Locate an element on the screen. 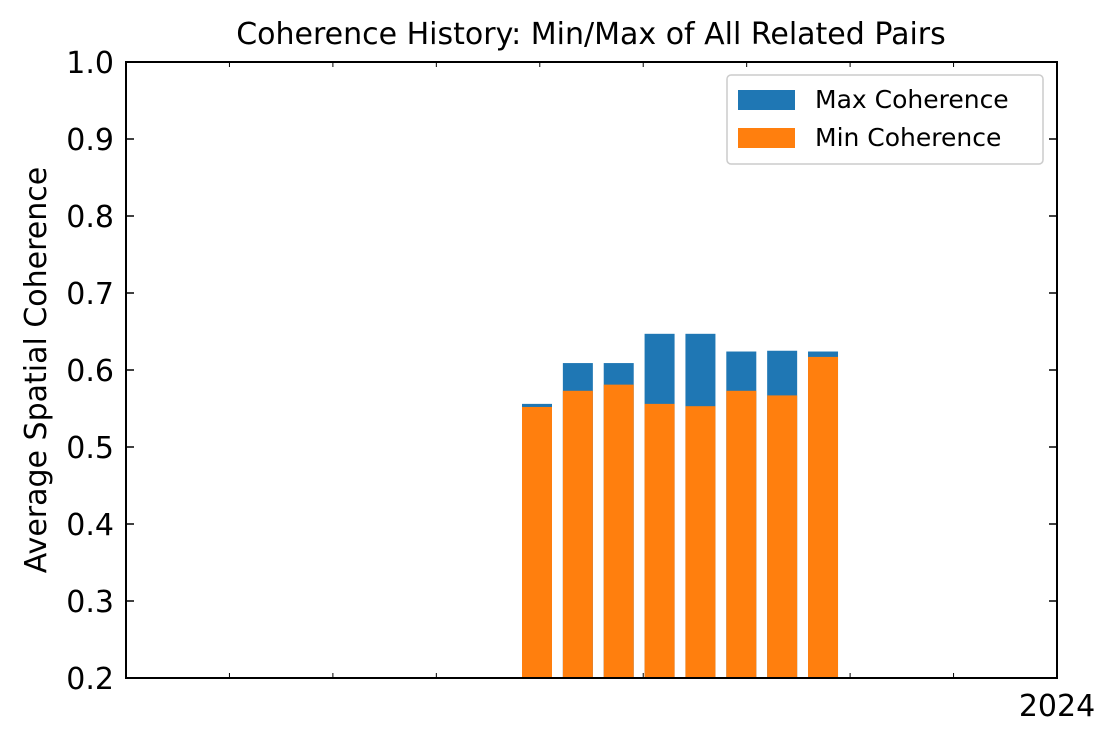  legend-label: Min Coherence is located at coordinates (908, 137).